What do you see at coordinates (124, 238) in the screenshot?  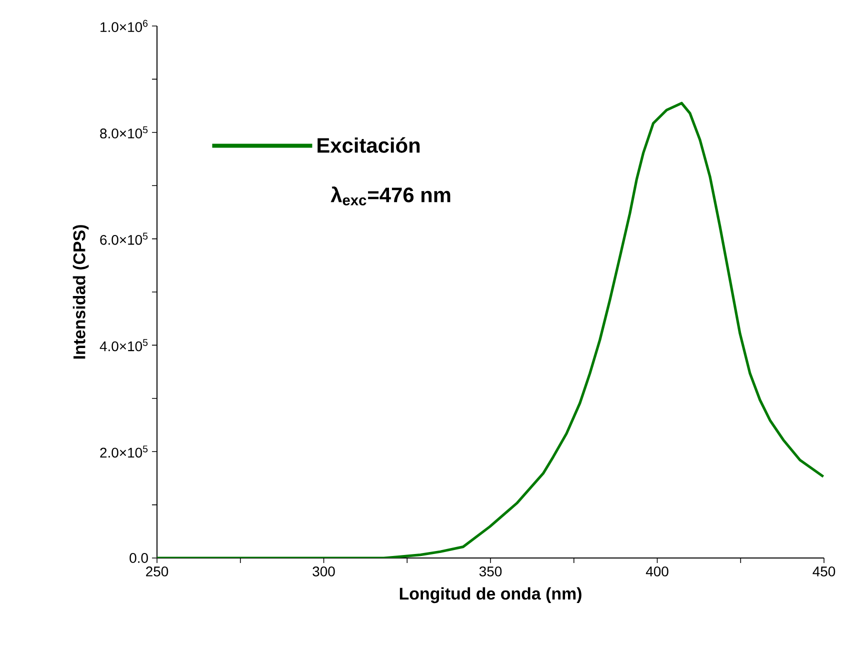 I see `y-tick-label: 6.0×10$^{5}$` at bounding box center [124, 238].